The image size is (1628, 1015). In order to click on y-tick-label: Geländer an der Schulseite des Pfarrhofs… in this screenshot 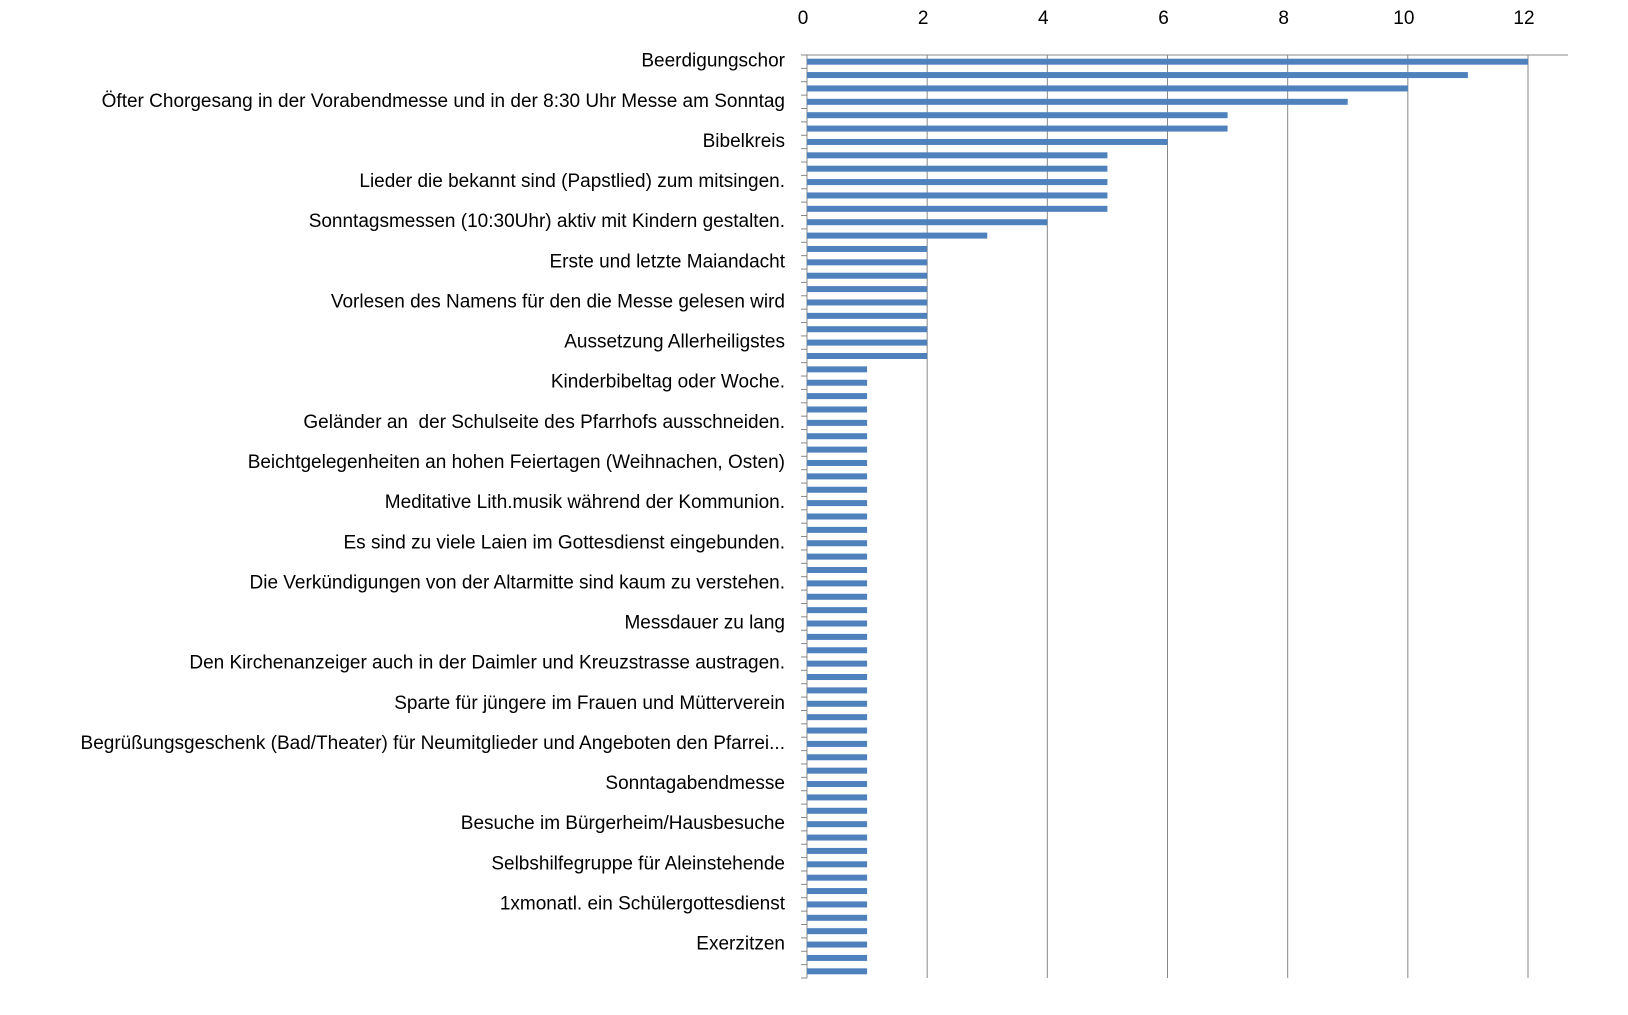, I will do `click(544, 422)`.